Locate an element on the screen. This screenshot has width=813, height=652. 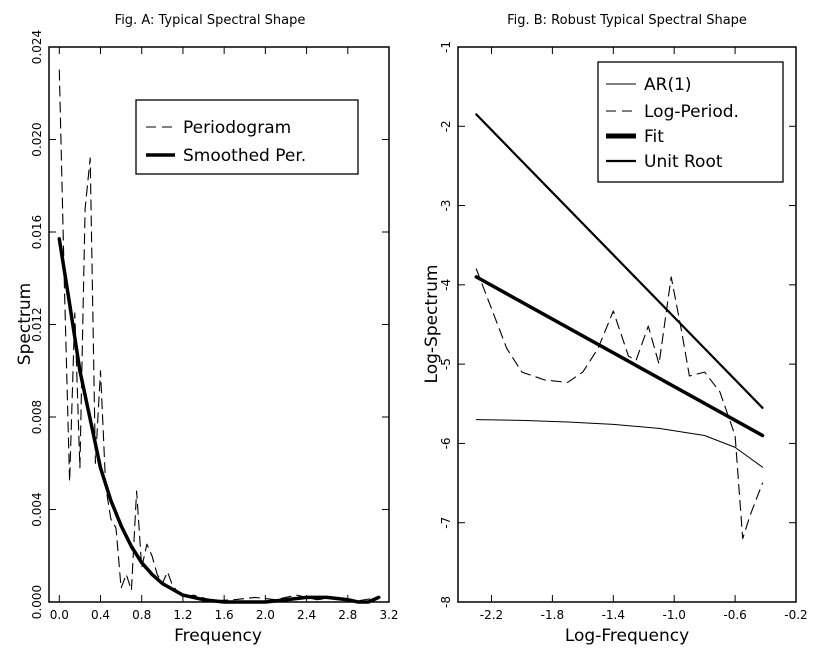
b-ytick-label: -8 is located at coordinates (446, 602).